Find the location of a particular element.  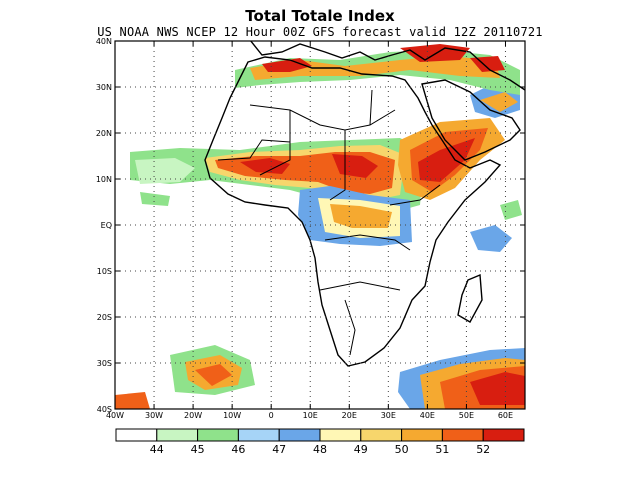

lat-tick-label: 20N is located at coordinates (104, 133).